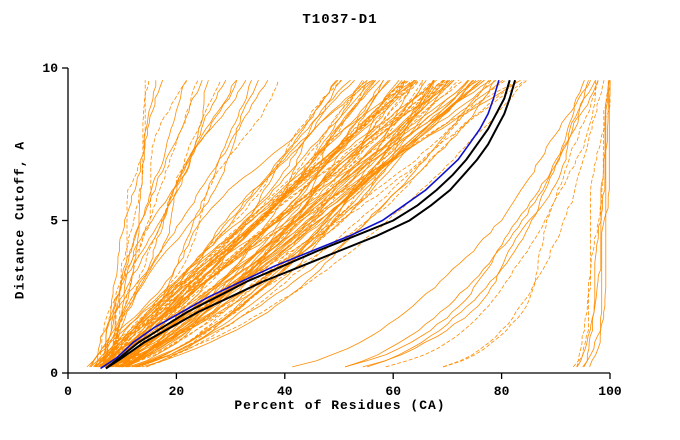 Image resolution: width=680 pixels, height=440 pixels. I want to click on x-tick-label: 80, so click(502, 391).